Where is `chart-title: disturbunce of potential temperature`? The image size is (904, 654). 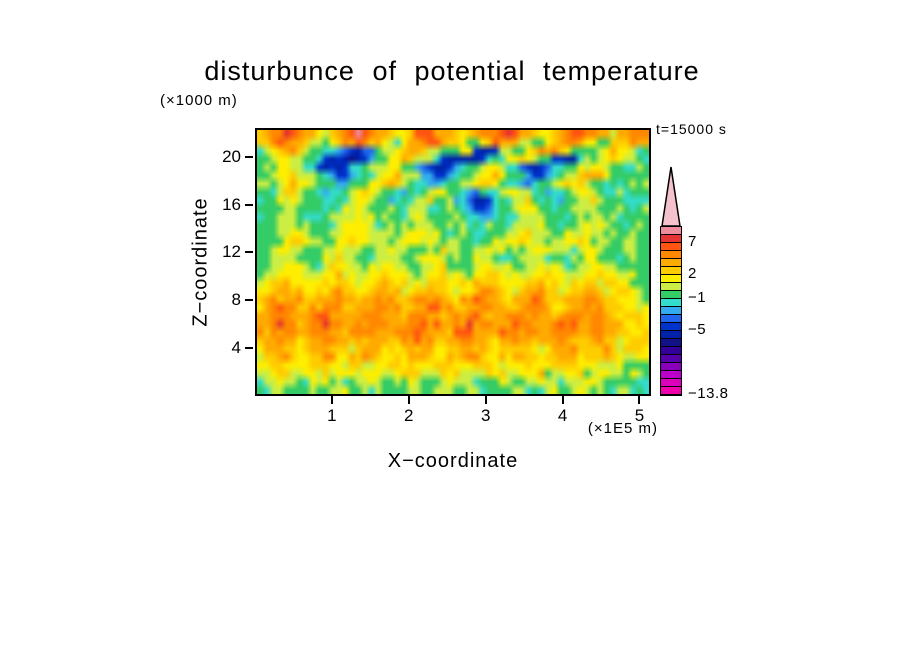 chart-title: disturbunce of potential temperature is located at coordinates (452, 71).